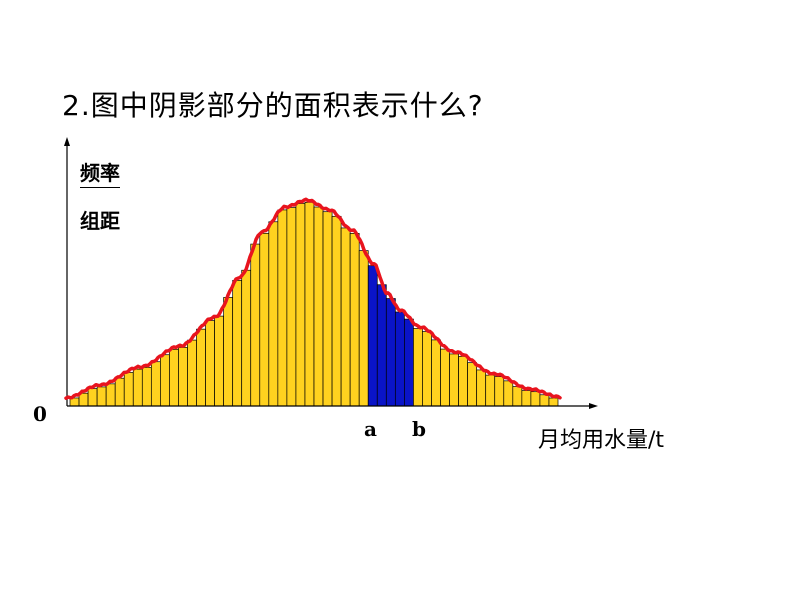 The width and height of the screenshot is (794, 596). What do you see at coordinates (593, 406) in the screenshot?
I see `x-axis-arrow` at bounding box center [593, 406].